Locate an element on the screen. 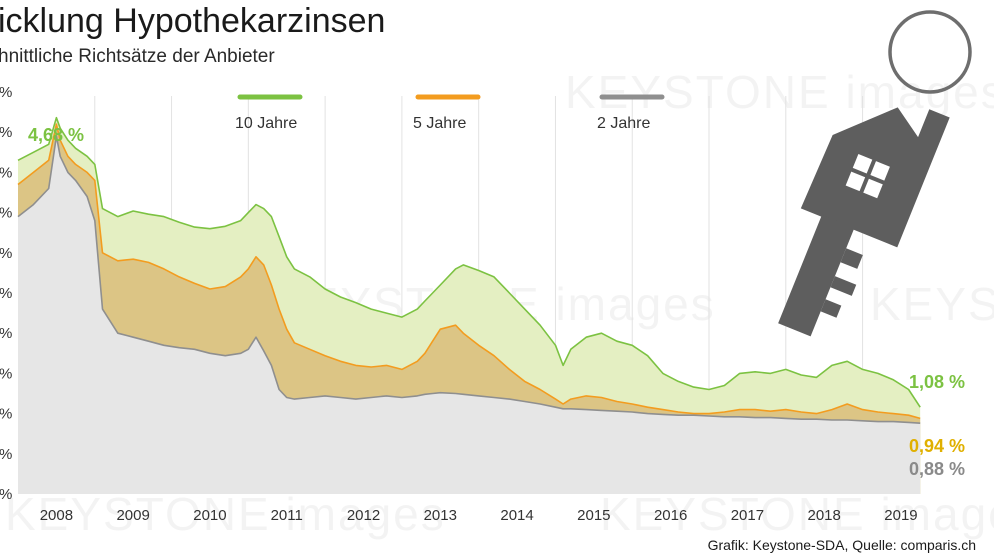 The width and height of the screenshot is (994, 559). y-axis-ticks: %%%%%%%%%%% is located at coordinates (6, 293).